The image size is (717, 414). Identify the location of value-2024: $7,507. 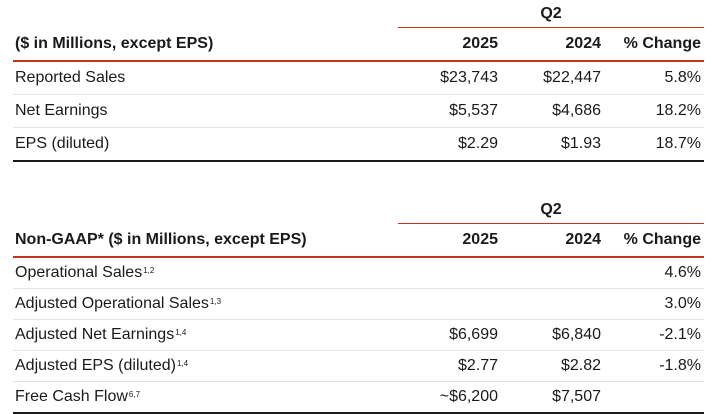
(576, 396).